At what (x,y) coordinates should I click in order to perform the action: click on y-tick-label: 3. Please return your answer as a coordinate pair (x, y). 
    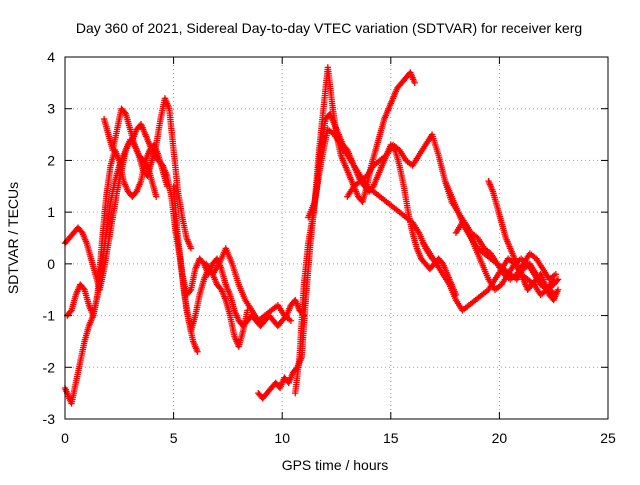
    Looking at the image, I should click on (51, 109).